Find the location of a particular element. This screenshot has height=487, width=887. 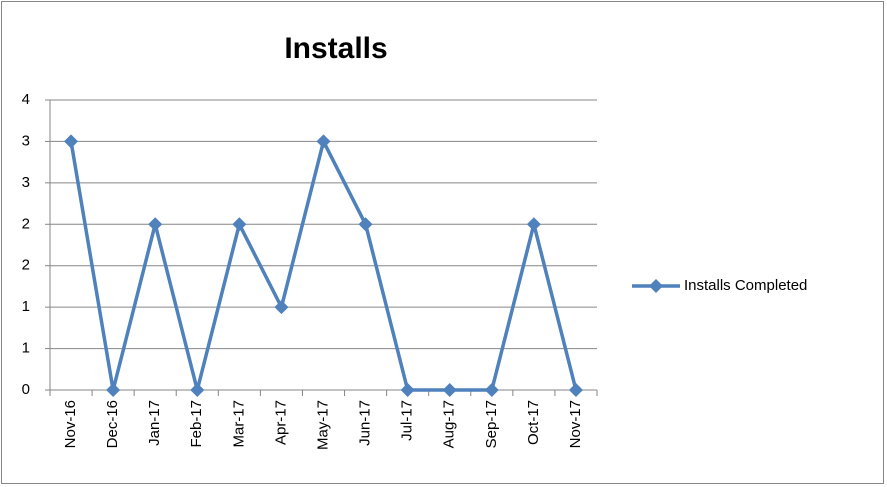

x-tick-label: Nov-16 is located at coordinates (70, 424).